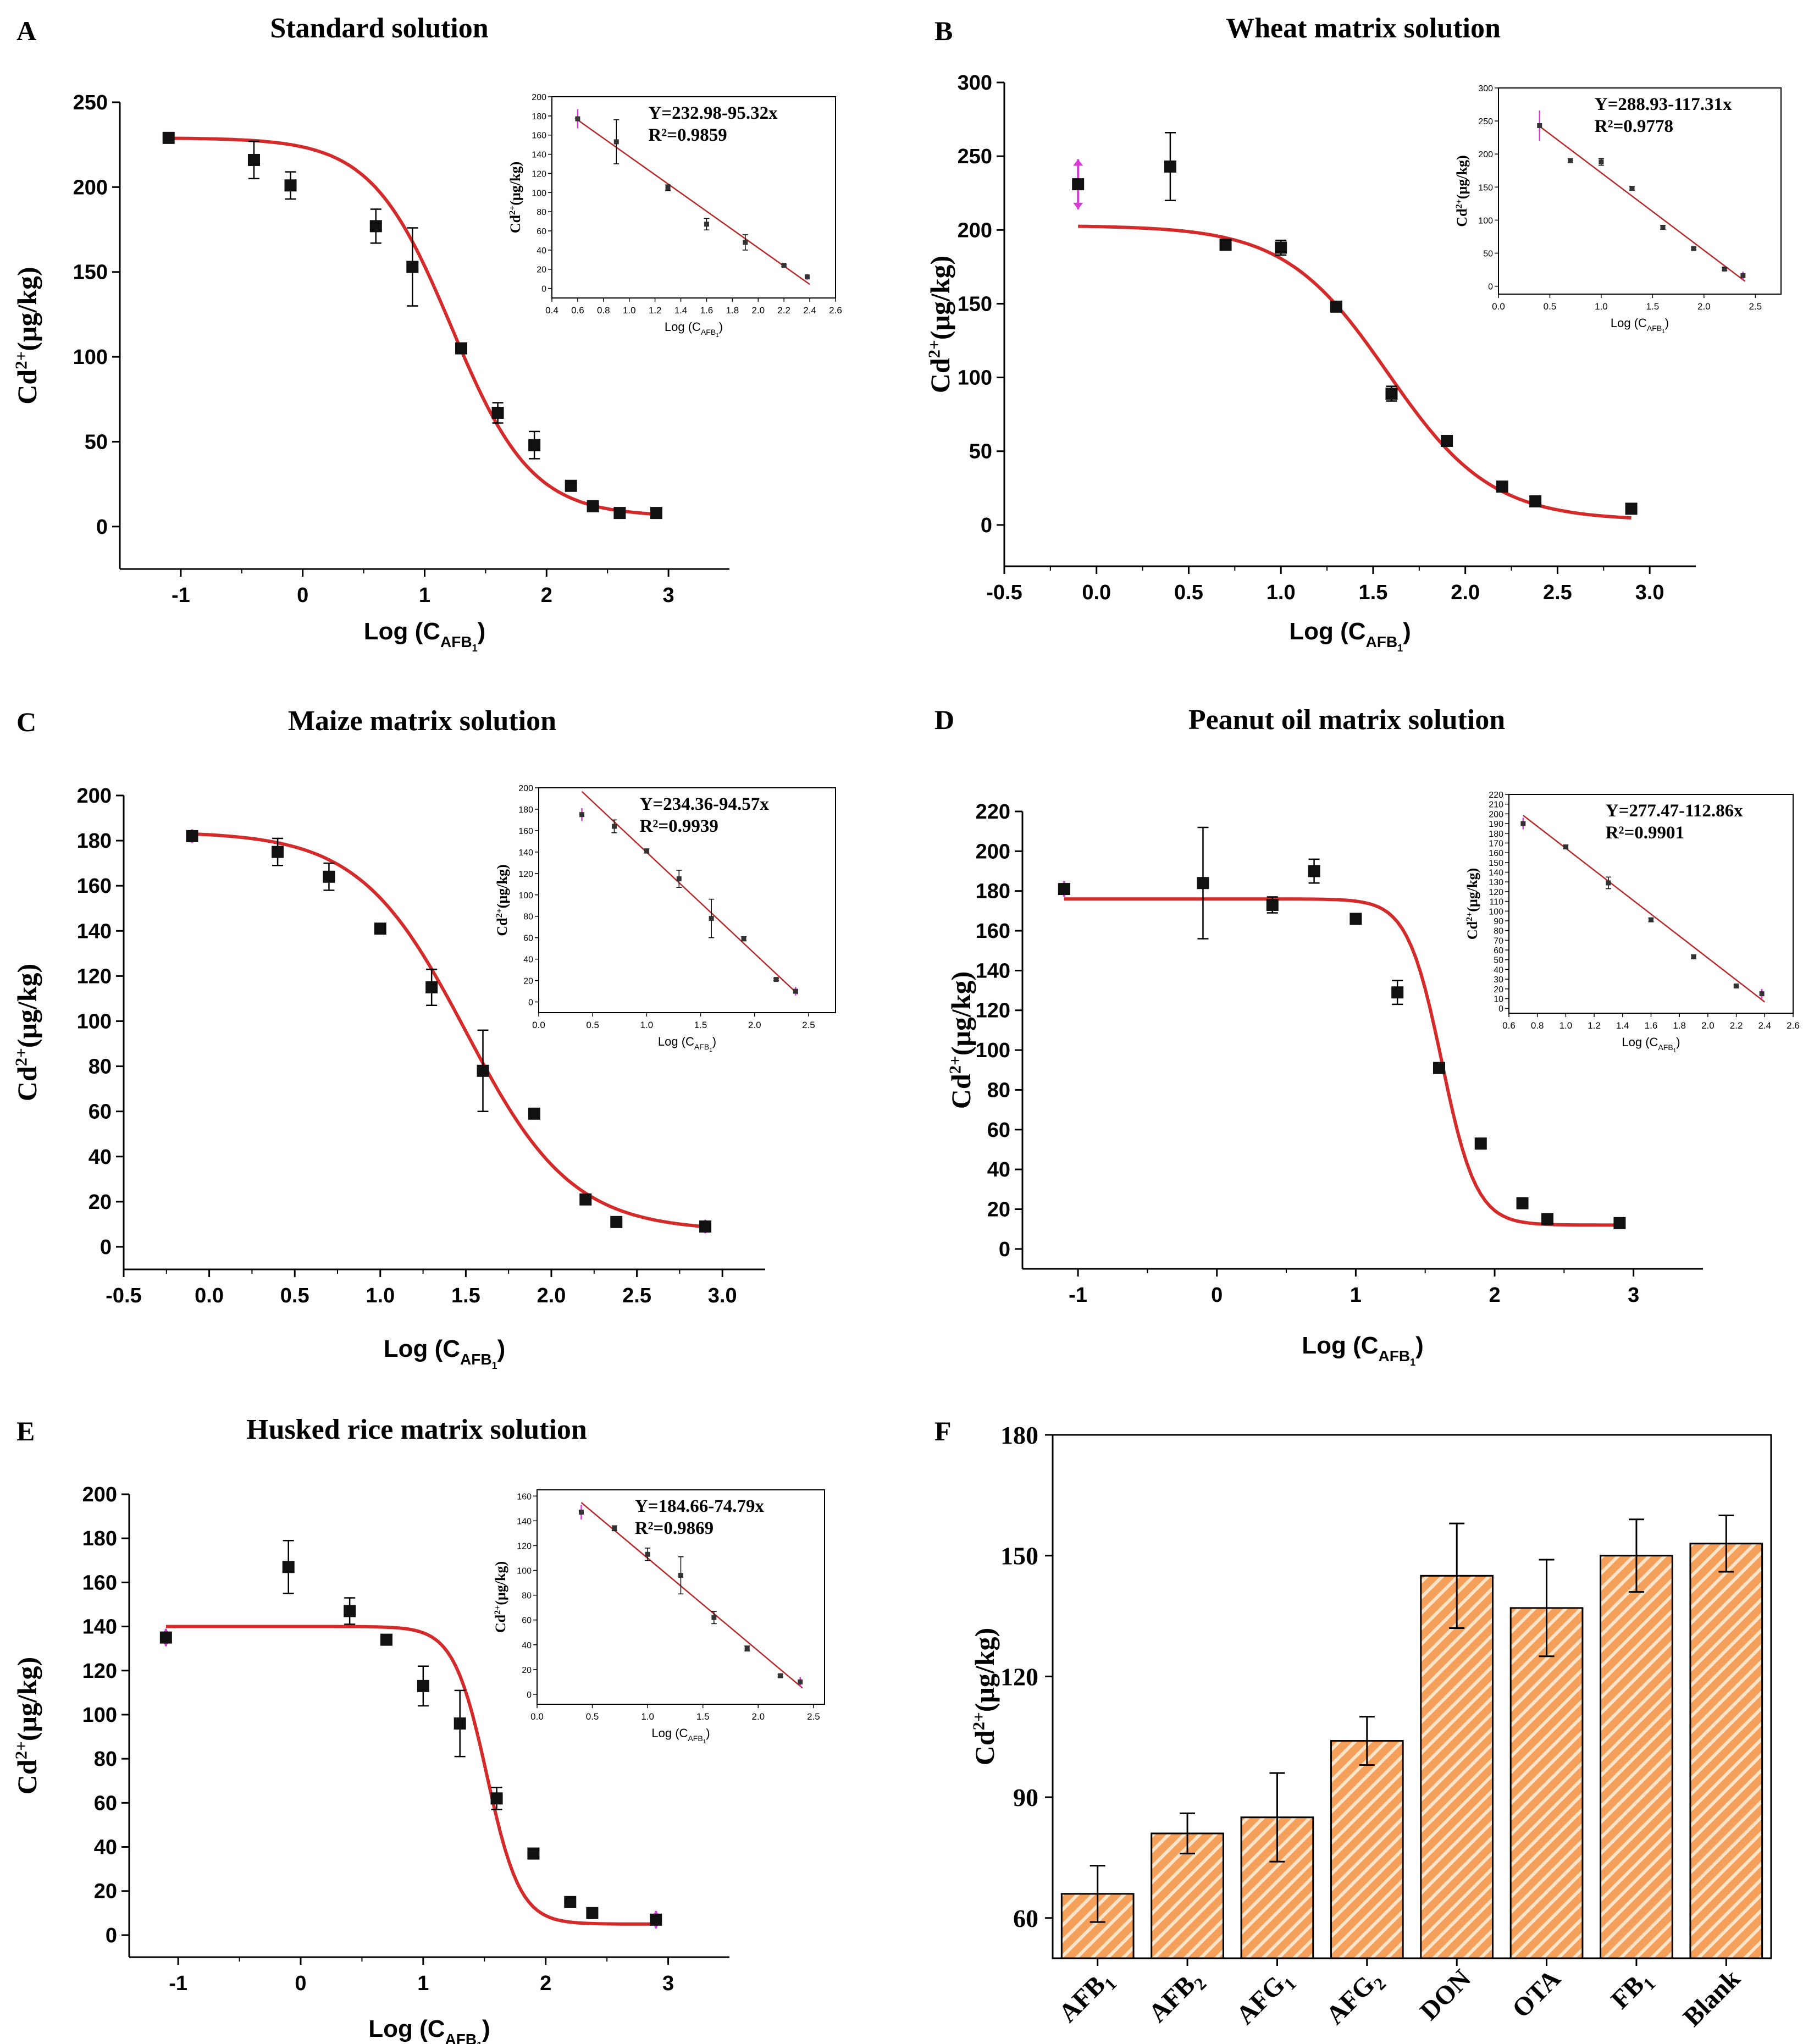 This screenshot has height=2044, width=1814. What do you see at coordinates (1490, 288) in the screenshot?
I see `inset-y-tick-label: 0` at bounding box center [1490, 288].